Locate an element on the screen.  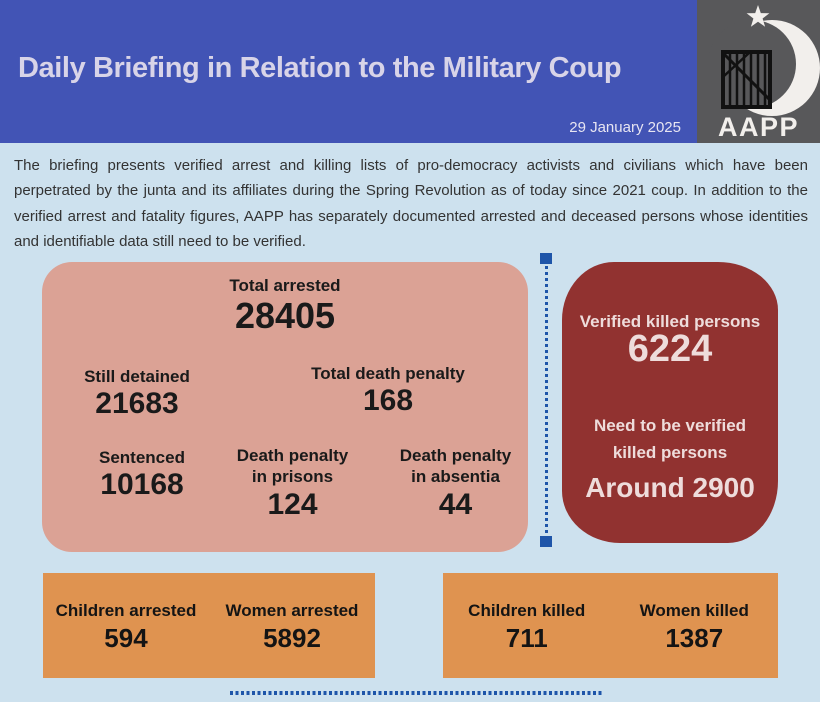
stat-value: 6224 is located at coordinates (670, 349).